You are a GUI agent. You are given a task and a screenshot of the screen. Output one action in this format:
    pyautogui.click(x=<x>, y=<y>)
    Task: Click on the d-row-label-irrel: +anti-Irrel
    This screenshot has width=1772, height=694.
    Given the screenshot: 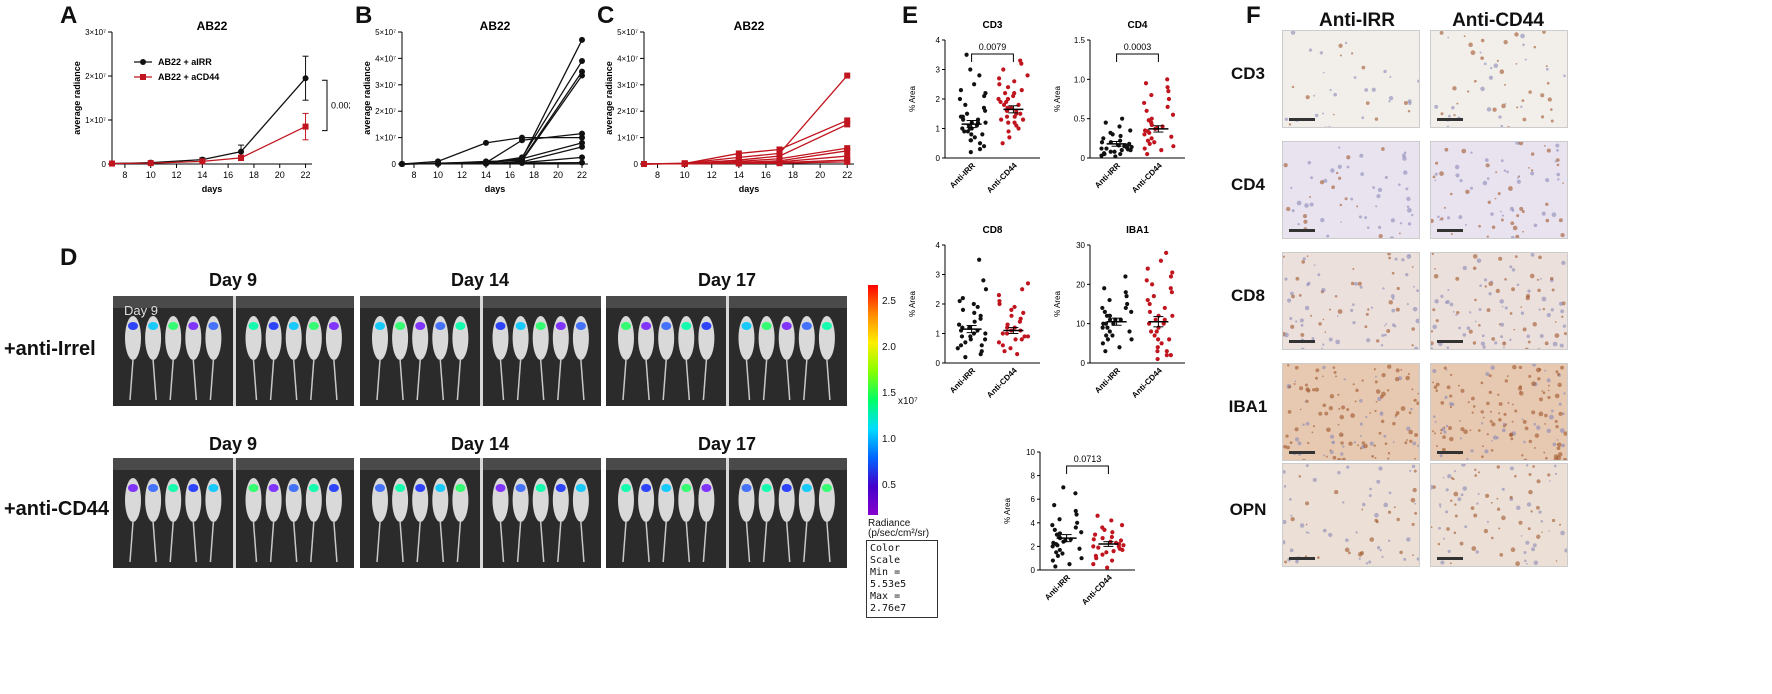 What is the action you would take?
    pyautogui.click(x=50, y=349)
    